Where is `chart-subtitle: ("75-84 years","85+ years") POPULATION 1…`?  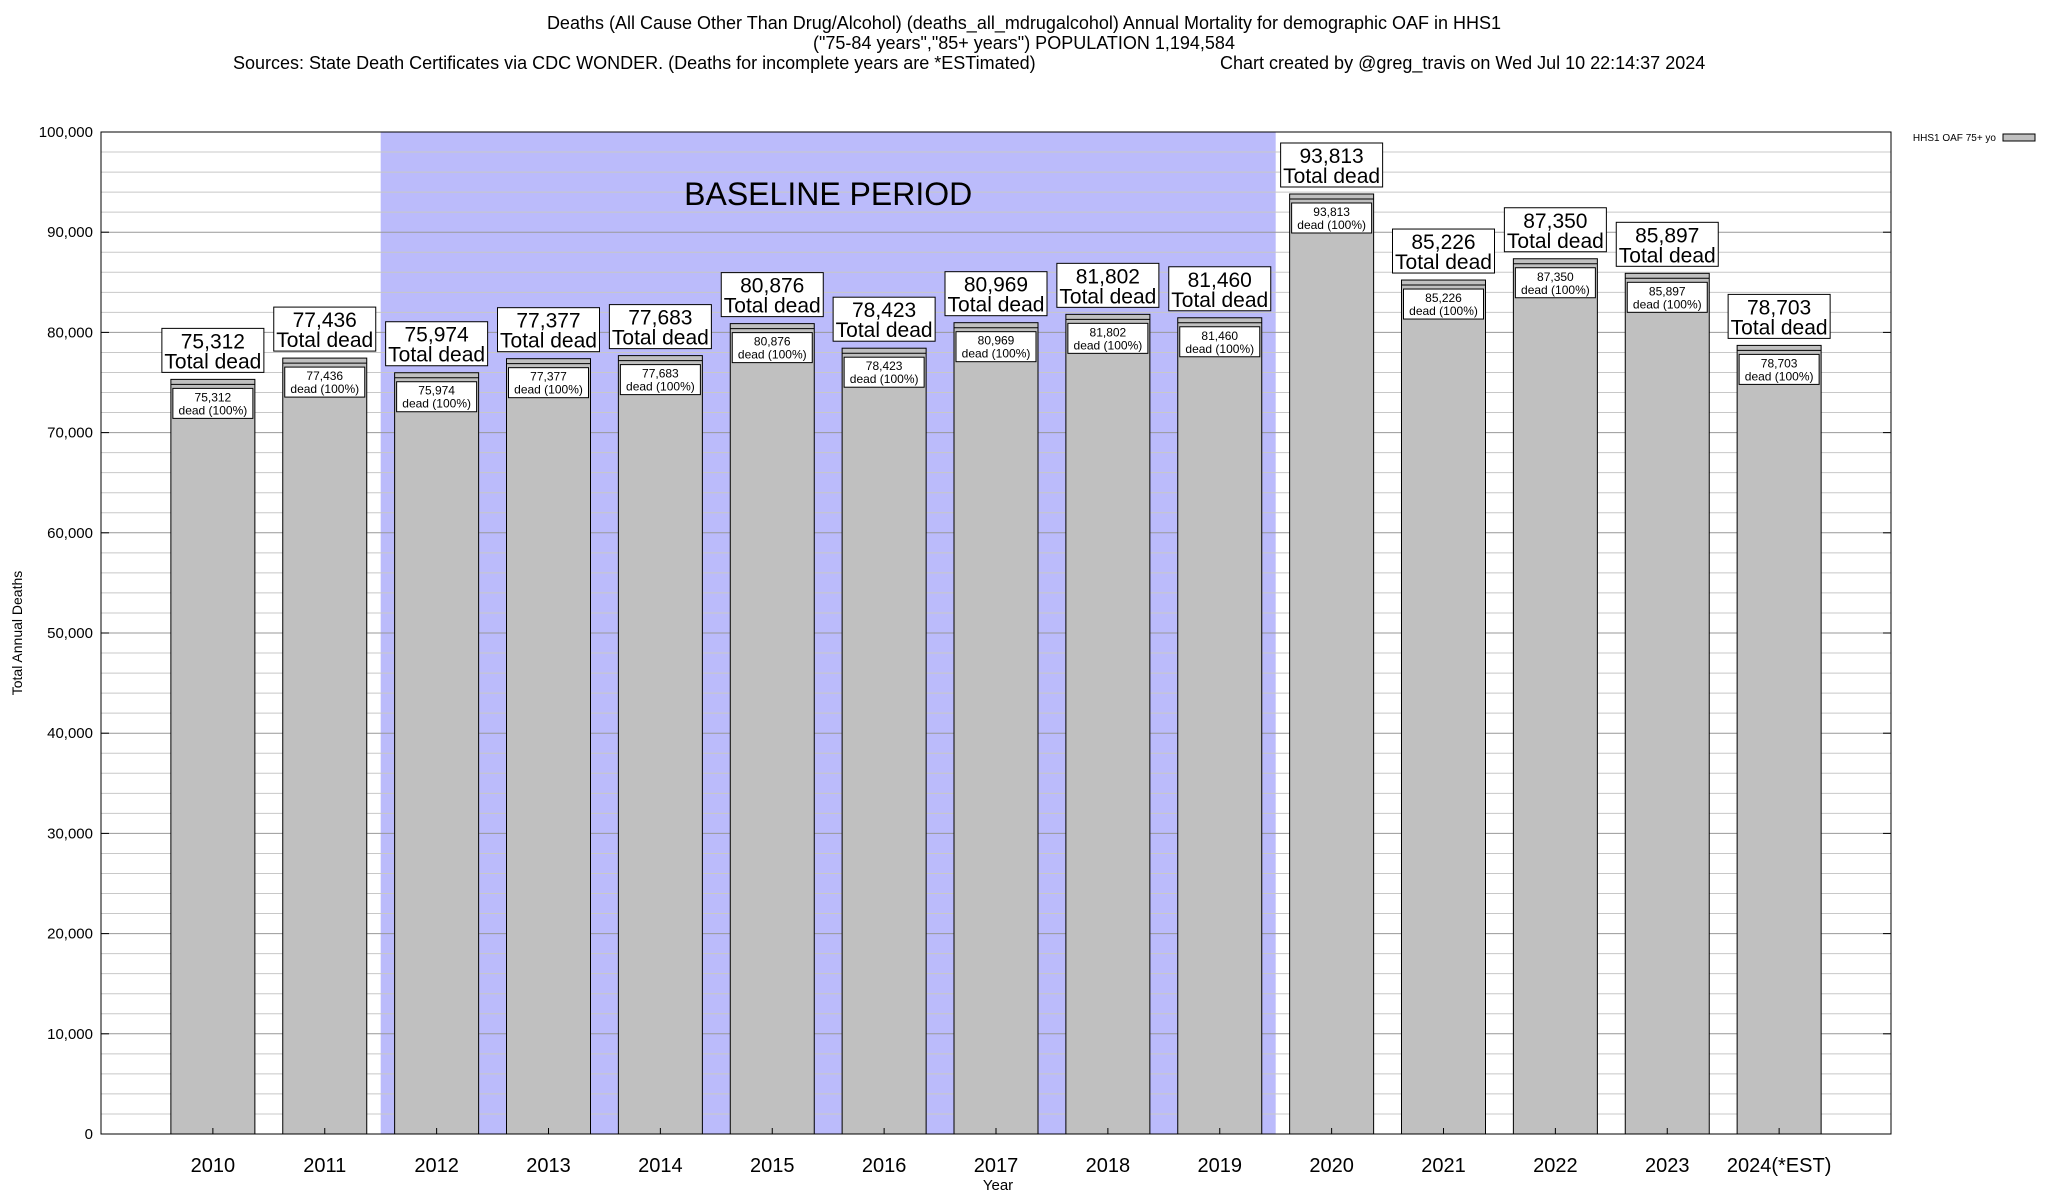 chart-subtitle: ("75-84 years","85+ years") POPULATION 1… is located at coordinates (1024, 43).